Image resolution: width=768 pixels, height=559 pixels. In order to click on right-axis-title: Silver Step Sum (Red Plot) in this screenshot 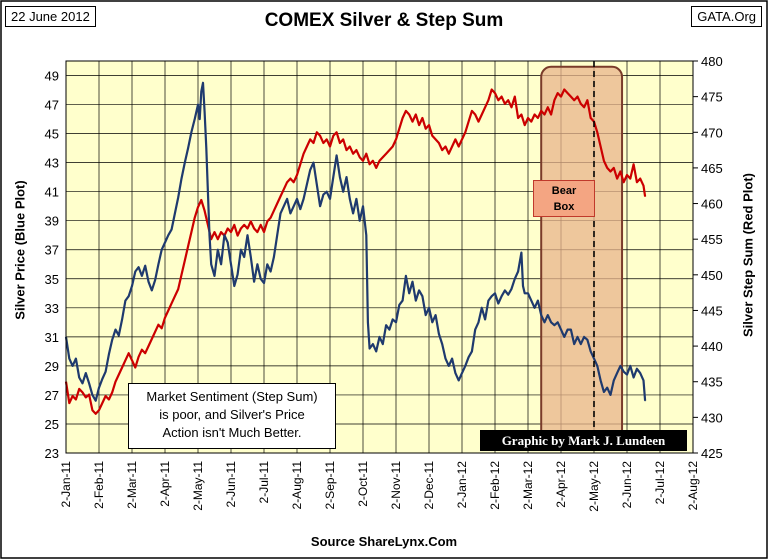, I will do `click(748, 255)`.